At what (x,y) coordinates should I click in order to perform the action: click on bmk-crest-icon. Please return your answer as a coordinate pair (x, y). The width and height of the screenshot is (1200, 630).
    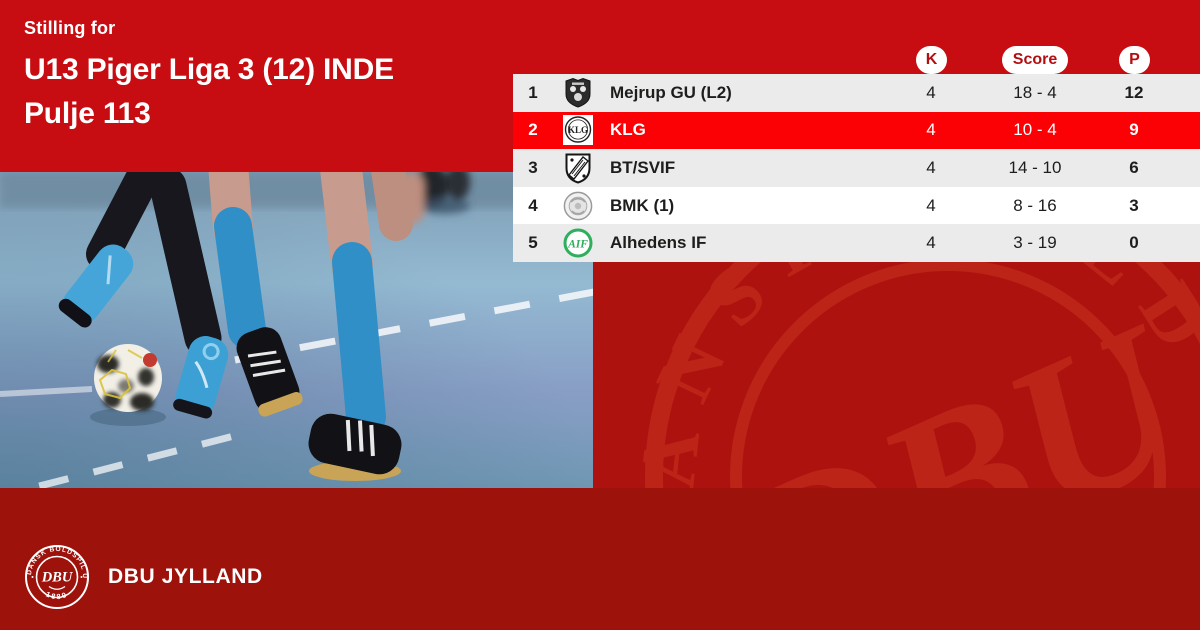
    Looking at the image, I should click on (578, 206).